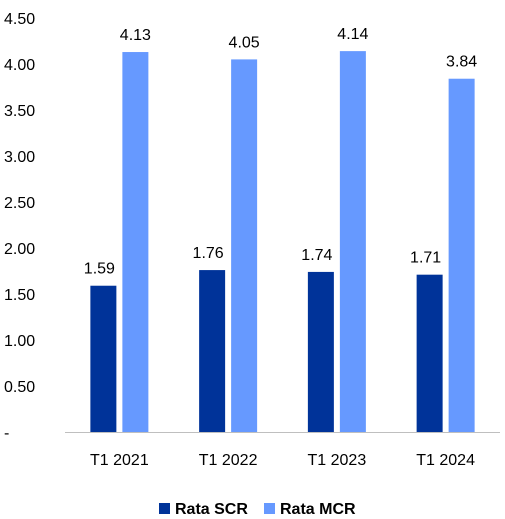 This screenshot has width=505, height=519. I want to click on data-label: 3.84, so click(461, 62).